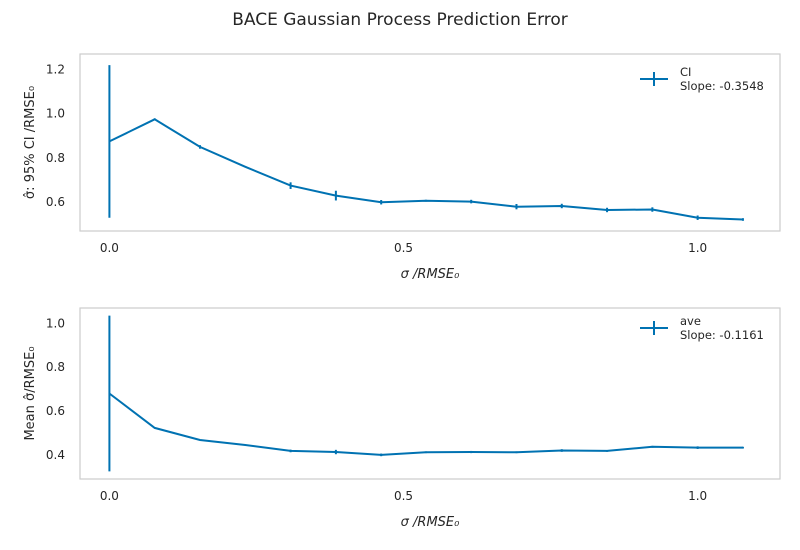 This screenshot has width=800, height=550. I want to click on legend-label: CI, so click(685, 72).